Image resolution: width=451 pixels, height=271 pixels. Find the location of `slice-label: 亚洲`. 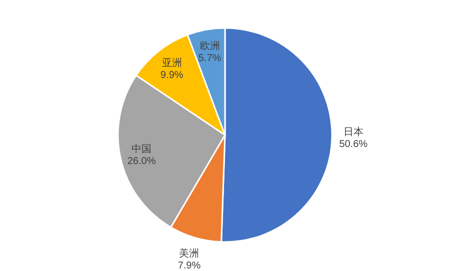

slice-label: 亚洲 is located at coordinates (172, 62).